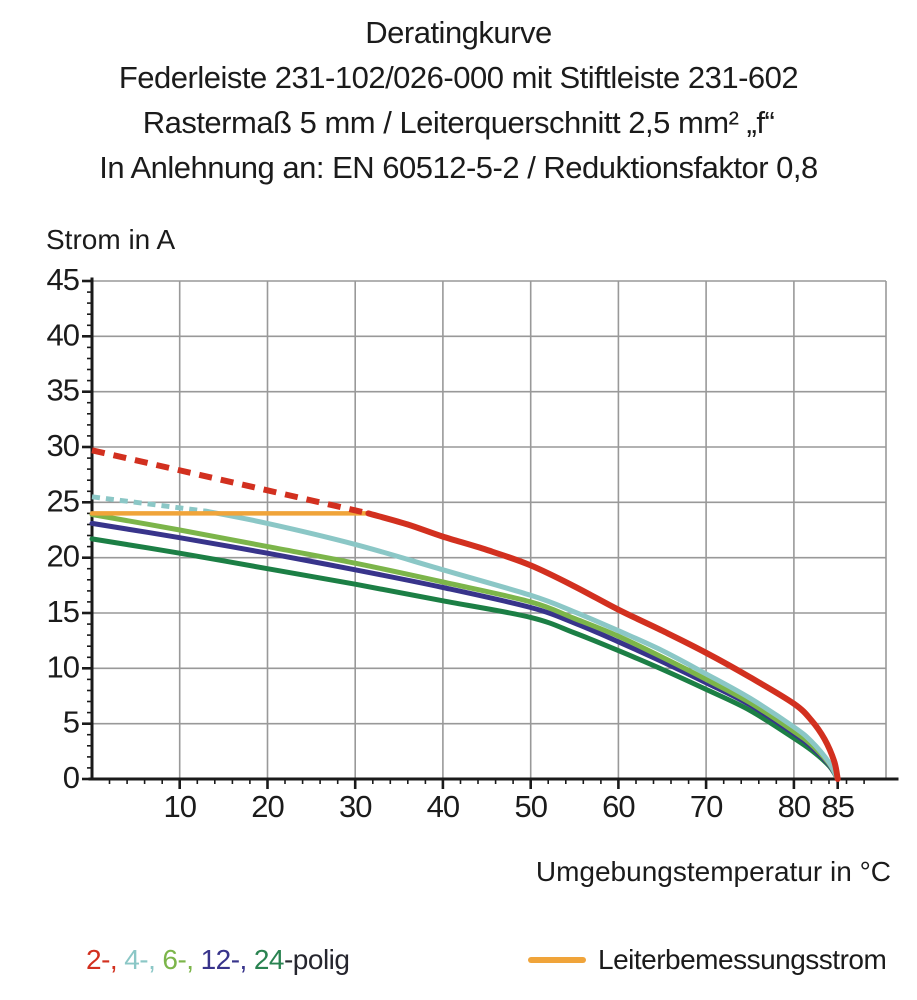  I want to click on legend-pole-4: 4-,, so click(140, 959).